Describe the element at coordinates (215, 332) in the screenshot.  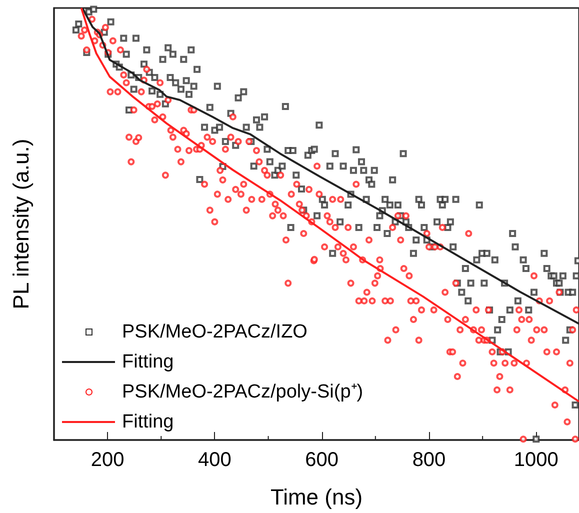
I see `legend-label: PSK/MeO-2PACz/IZO` at that location.